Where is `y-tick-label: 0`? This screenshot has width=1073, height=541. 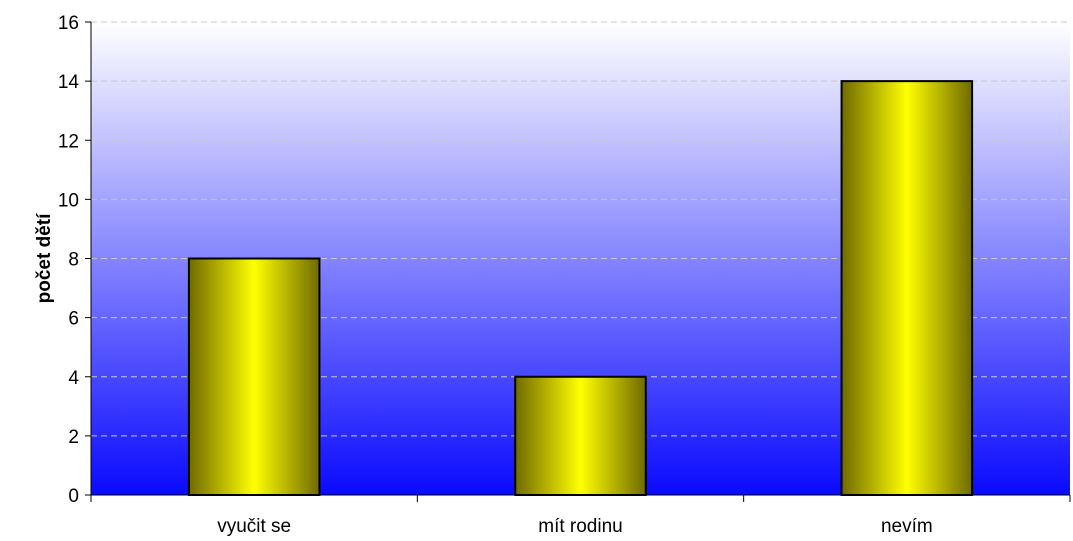 y-tick-label: 0 is located at coordinates (73, 496).